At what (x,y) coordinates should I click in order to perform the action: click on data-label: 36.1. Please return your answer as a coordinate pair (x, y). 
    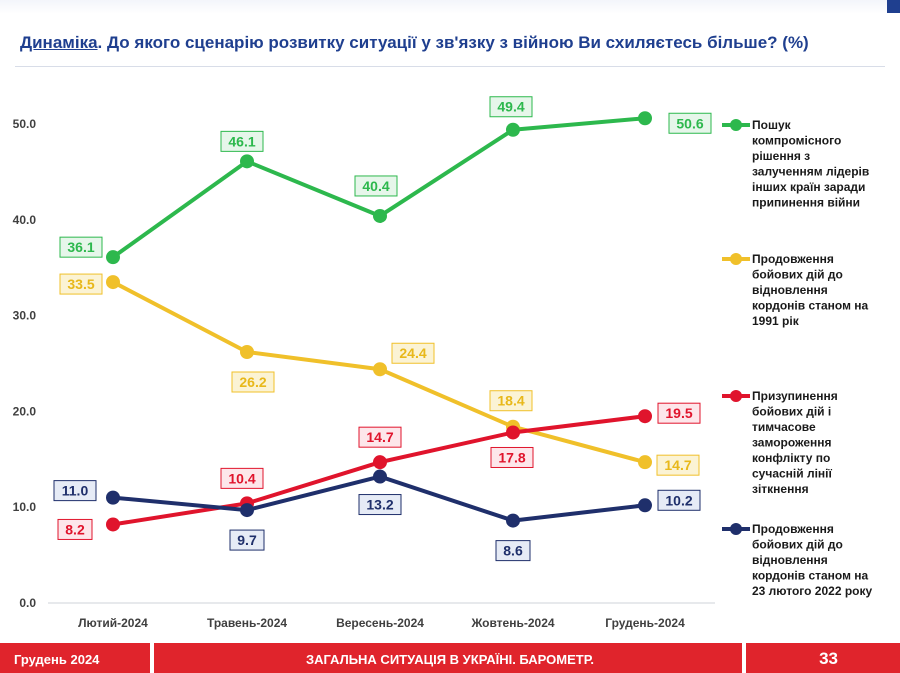
    Looking at the image, I should click on (80, 247).